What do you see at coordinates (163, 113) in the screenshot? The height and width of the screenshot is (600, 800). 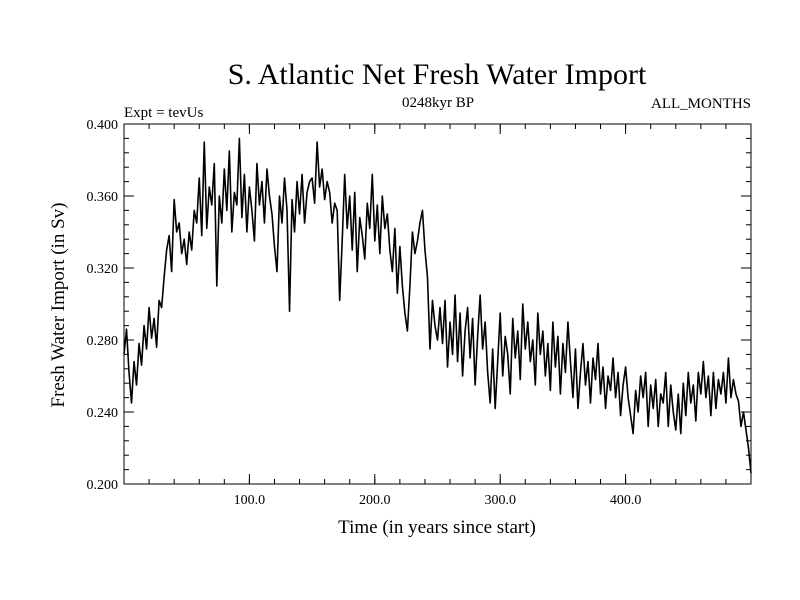 I see `experiment-label: Expt = tevUs` at bounding box center [163, 113].